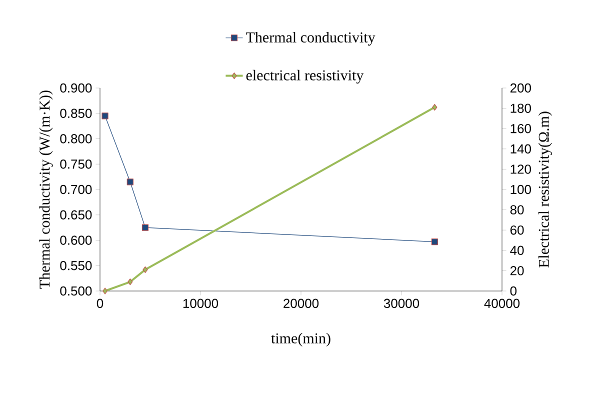 This screenshot has width=609, height=400. What do you see at coordinates (520, 189) in the screenshot?
I see `y2-tick-label: 100` at bounding box center [520, 189].